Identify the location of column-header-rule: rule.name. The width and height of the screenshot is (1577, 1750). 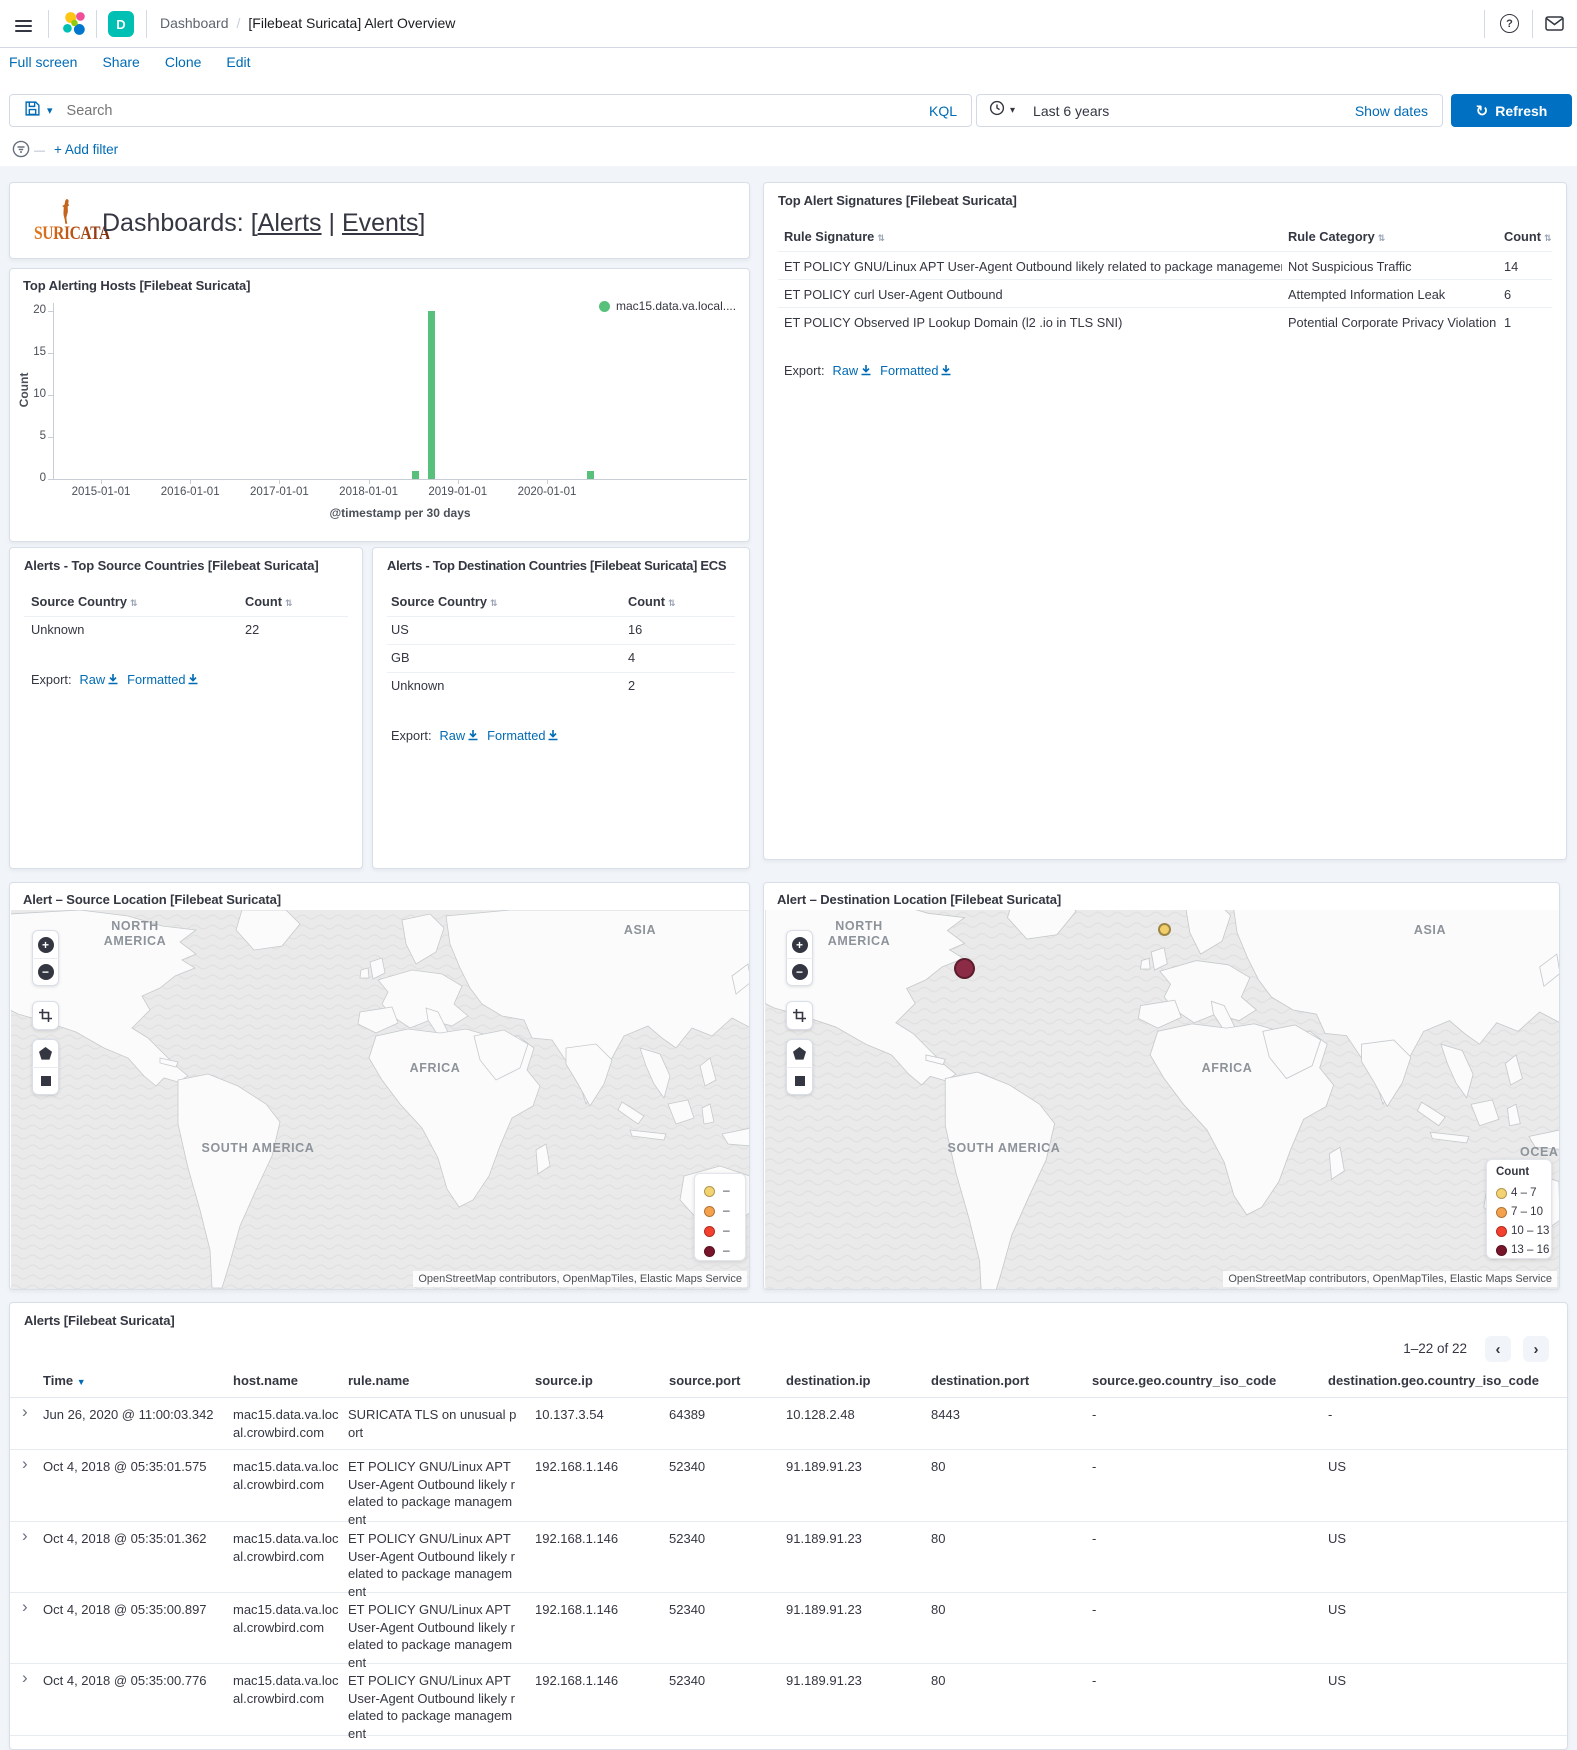
(379, 1380).